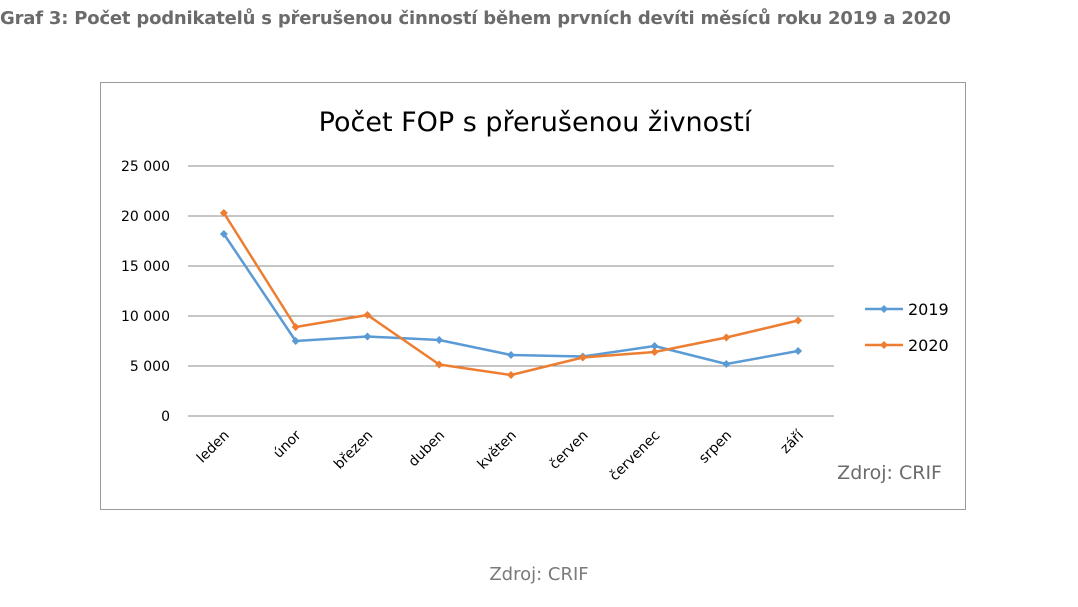 This screenshot has height=607, width=1078. What do you see at coordinates (145, 292) in the screenshot?
I see `y-tick-labels: 0 5 000 10 000 15 000 20 000 25 000` at bounding box center [145, 292].